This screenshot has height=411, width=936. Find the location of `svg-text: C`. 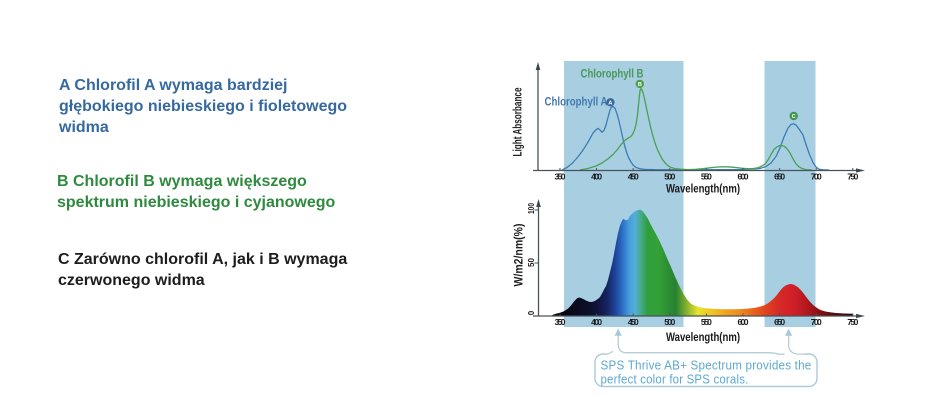

svg-text: C is located at coordinates (794, 117).